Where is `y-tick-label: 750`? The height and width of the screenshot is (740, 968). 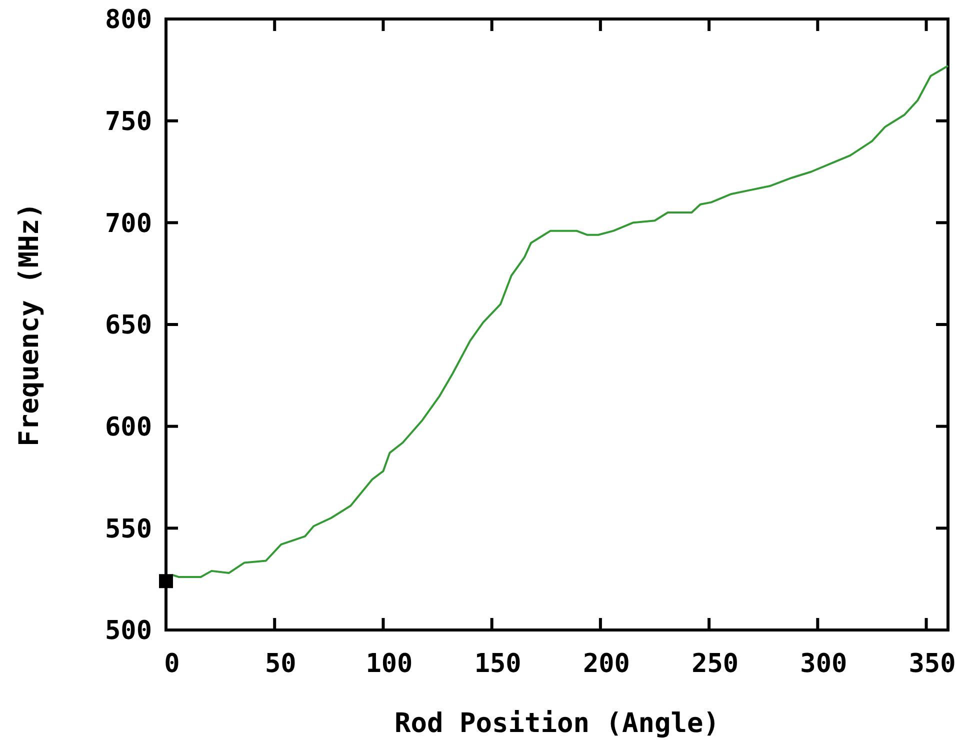
y-tick-label: 750 is located at coordinates (128, 121).